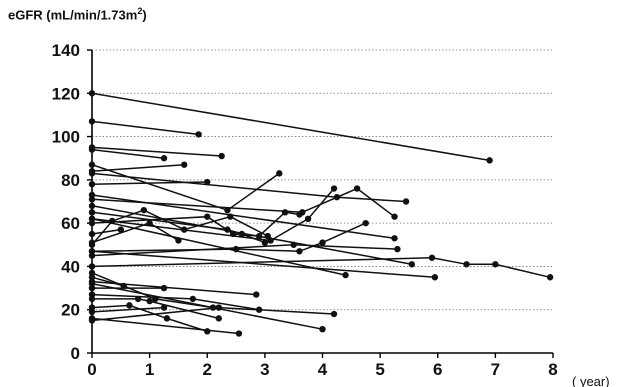  Describe the element at coordinates (552, 369) in the screenshot. I see `x-tick-label: 8` at that location.